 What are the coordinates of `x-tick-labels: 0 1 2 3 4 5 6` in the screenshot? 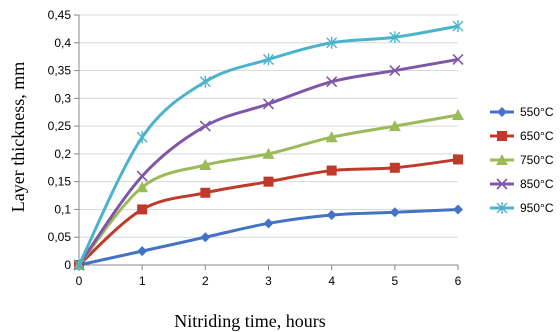 It's located at (269, 281).